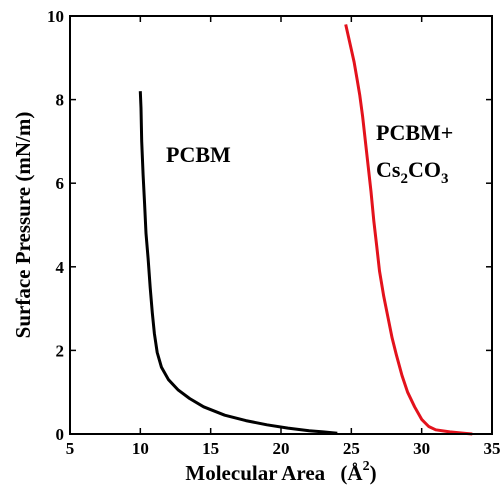 This screenshot has height=493, width=503. What do you see at coordinates (60, 434) in the screenshot?
I see `y-tick-label: 0` at bounding box center [60, 434].